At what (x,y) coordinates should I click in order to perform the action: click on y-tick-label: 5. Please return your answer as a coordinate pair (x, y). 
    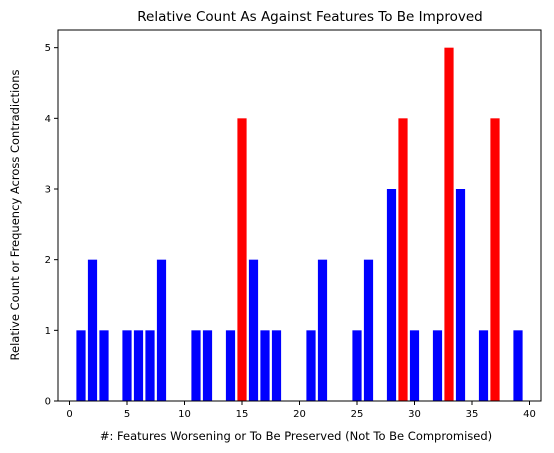
    Looking at the image, I should click on (48, 48).